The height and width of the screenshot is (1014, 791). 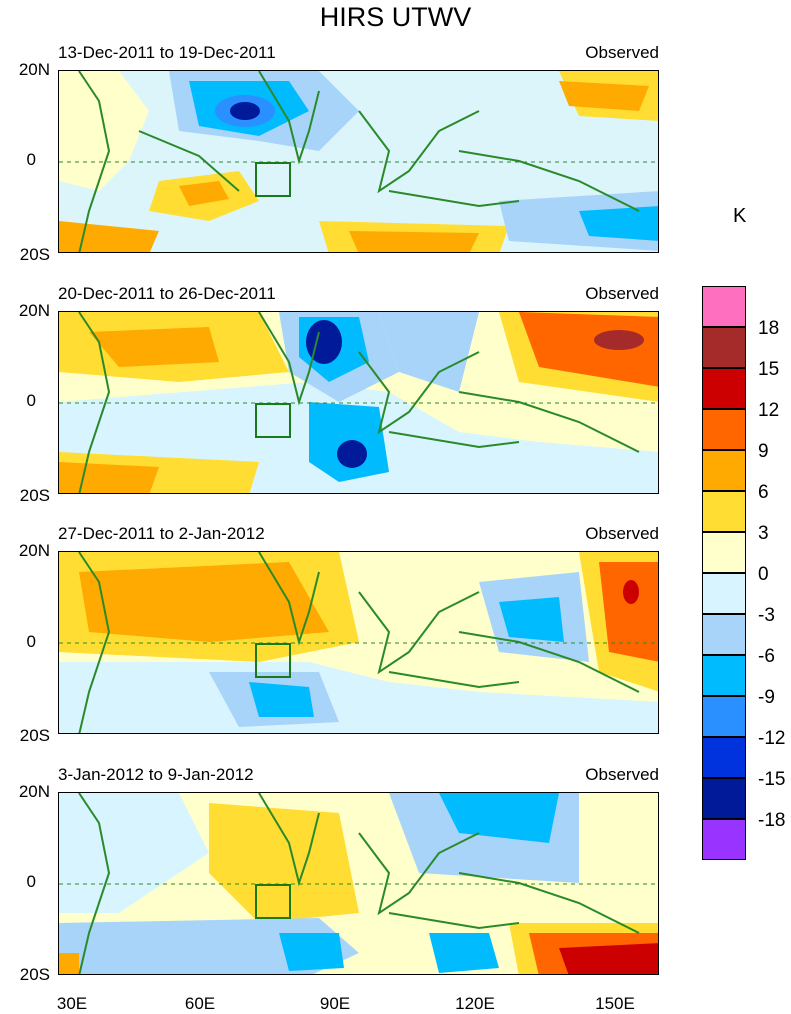 I want to click on lat-label-20n-1: 20N, so click(x=34, y=69).